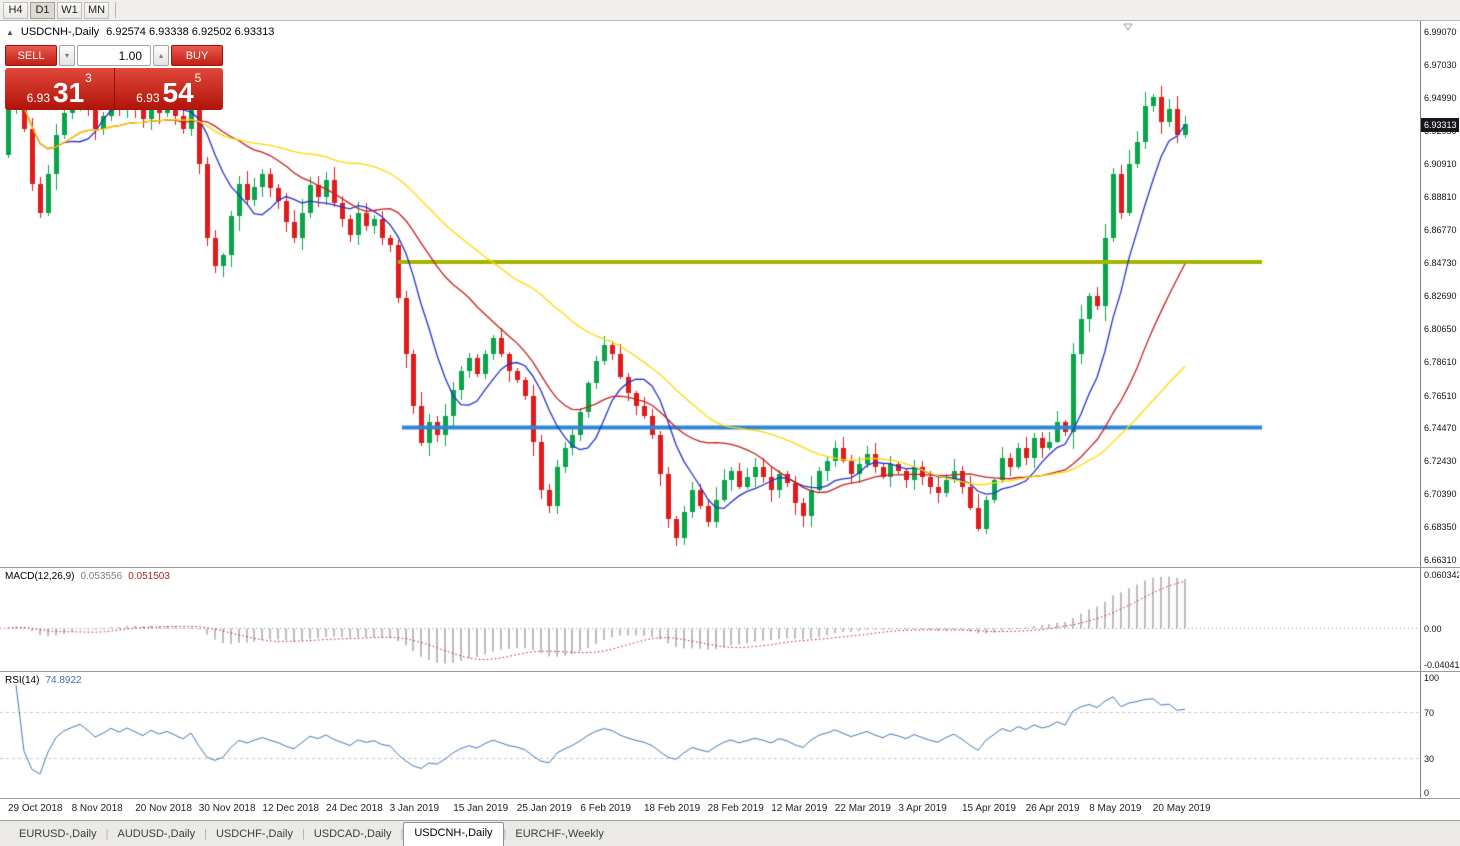  I want to click on macd-label: MACD(12,26,9) 0.053556 0.051503, so click(87, 576).